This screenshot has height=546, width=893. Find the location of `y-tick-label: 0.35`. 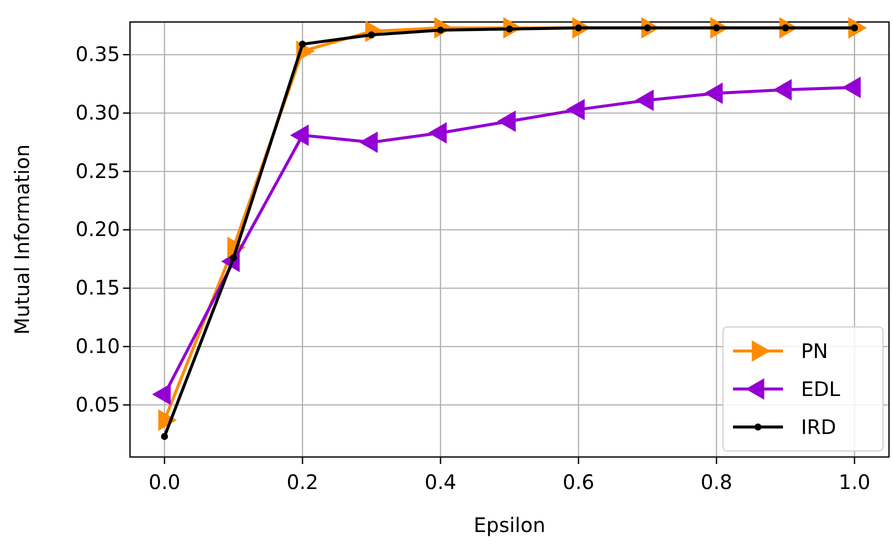

y-tick-label: 0.35 is located at coordinates (97, 54).